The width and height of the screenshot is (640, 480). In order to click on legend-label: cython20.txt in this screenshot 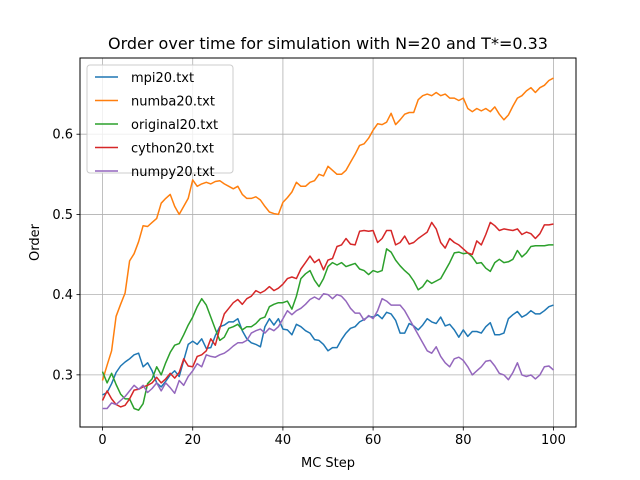, I will do `click(172, 149)`.